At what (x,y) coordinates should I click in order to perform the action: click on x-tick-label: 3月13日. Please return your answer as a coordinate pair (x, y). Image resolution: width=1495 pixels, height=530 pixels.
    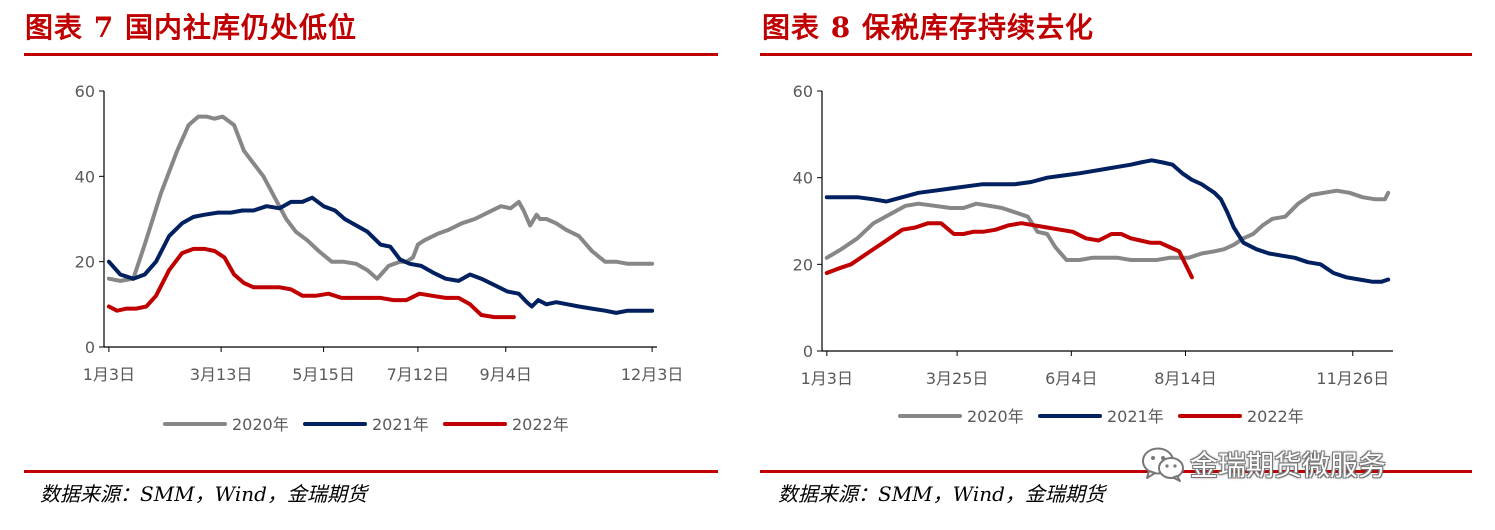
    Looking at the image, I should click on (221, 374).